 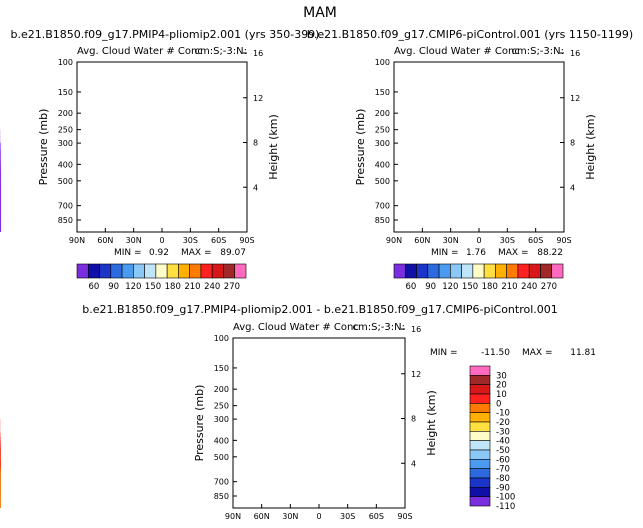 I want to click on data-region, so click(x=0, y=186).